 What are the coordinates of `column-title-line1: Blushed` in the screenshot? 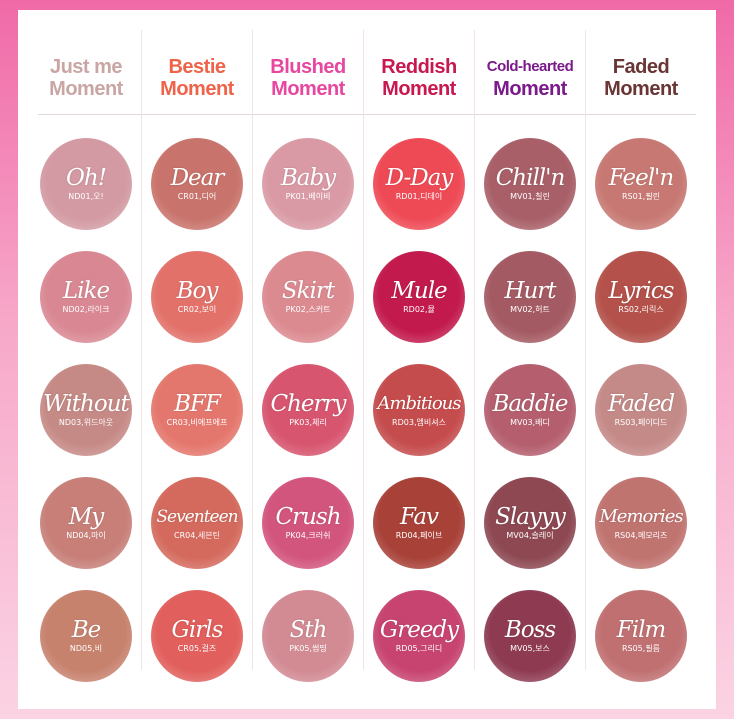 It's located at (308, 67).